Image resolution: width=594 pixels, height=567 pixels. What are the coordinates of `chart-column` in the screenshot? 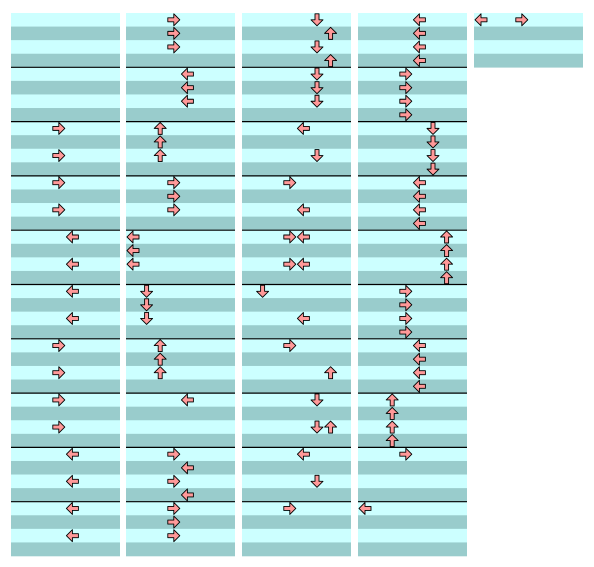 It's located at (528, 40).